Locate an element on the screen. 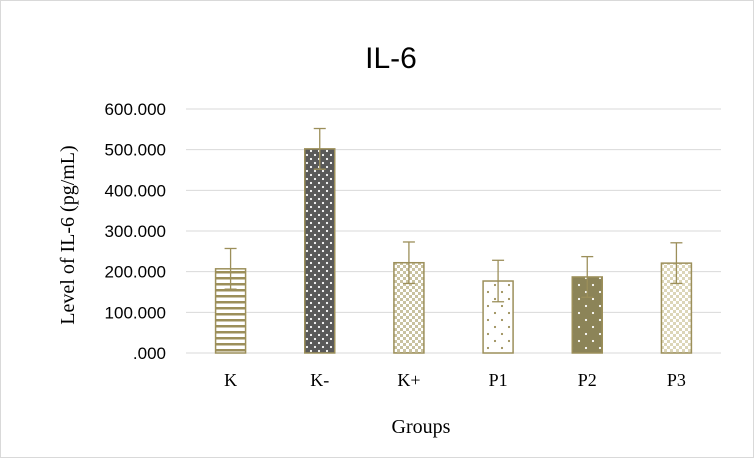 Image resolution: width=755 pixels, height=460 pixels. bar-k-minus is located at coordinates (320, 251).